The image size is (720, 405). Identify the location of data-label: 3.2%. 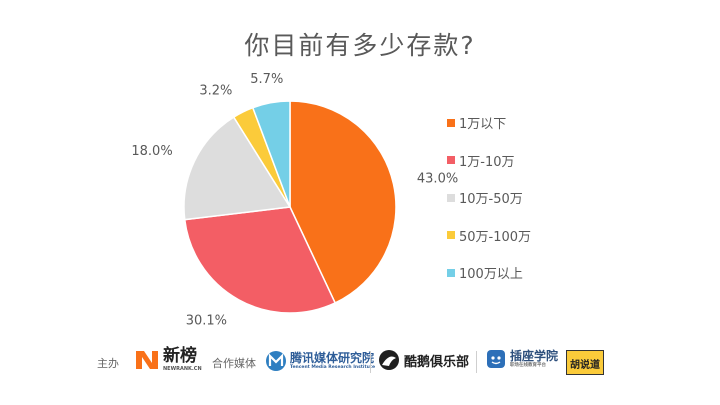
(215, 90).